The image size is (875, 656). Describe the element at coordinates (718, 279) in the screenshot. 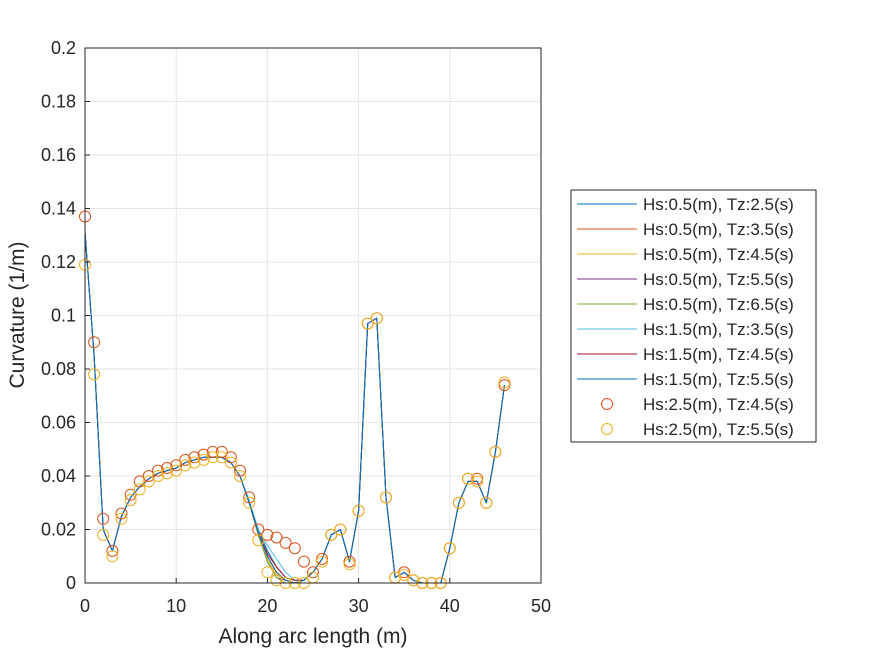

I see `legend-label: Hs:0.5(m), Tz:5.5(s)` at that location.